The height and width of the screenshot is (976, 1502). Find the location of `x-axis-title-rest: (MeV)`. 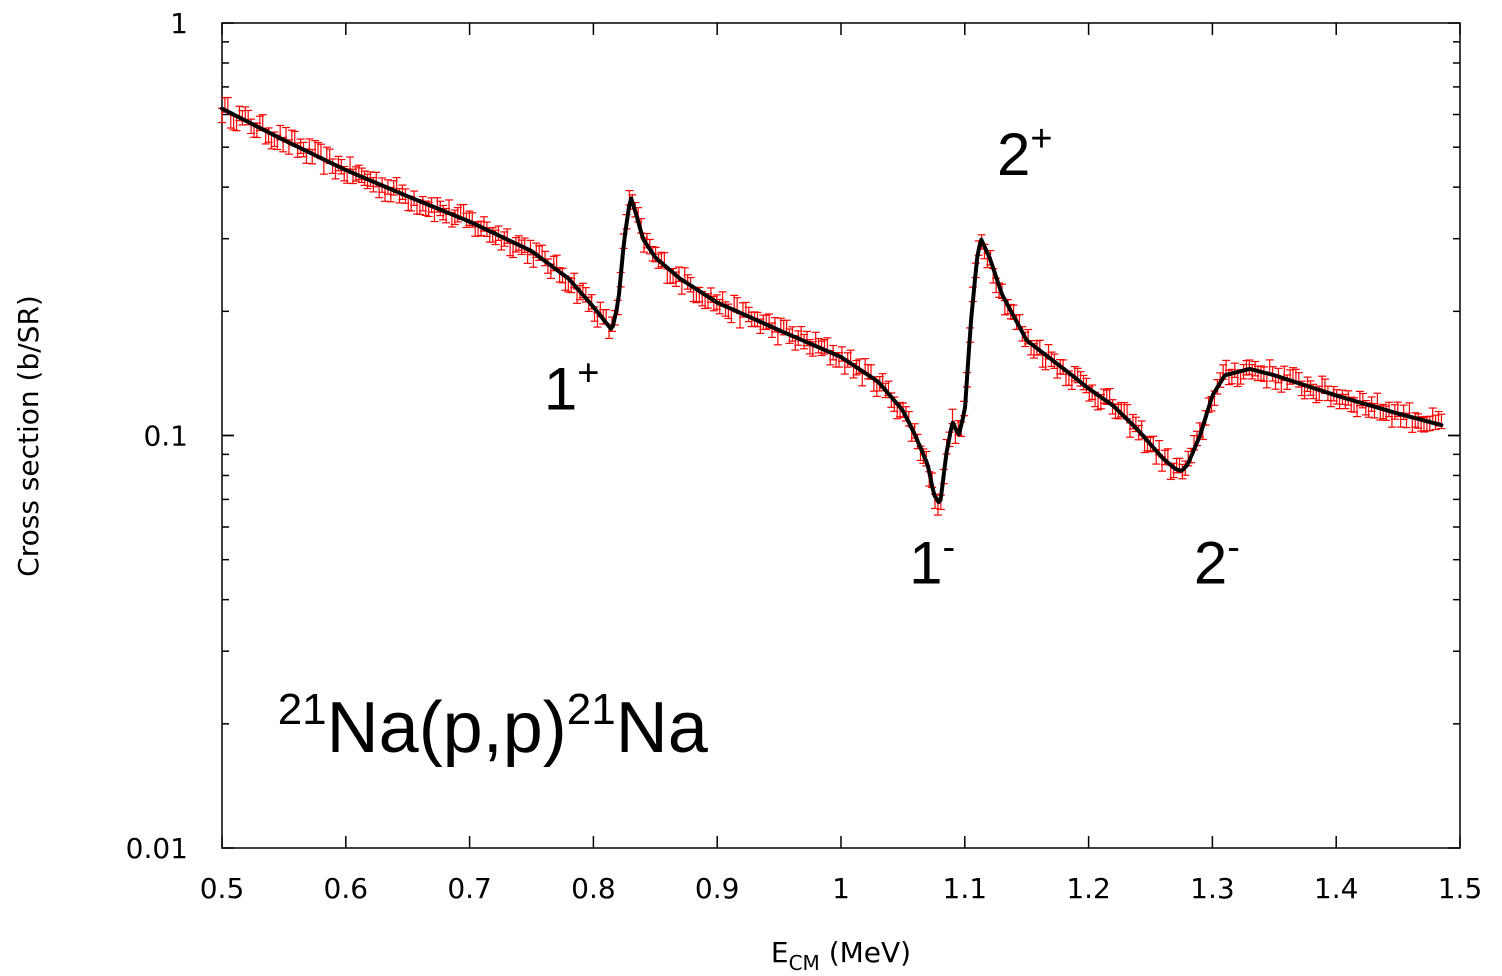

x-axis-title-rest: (MeV) is located at coordinates (865, 952).